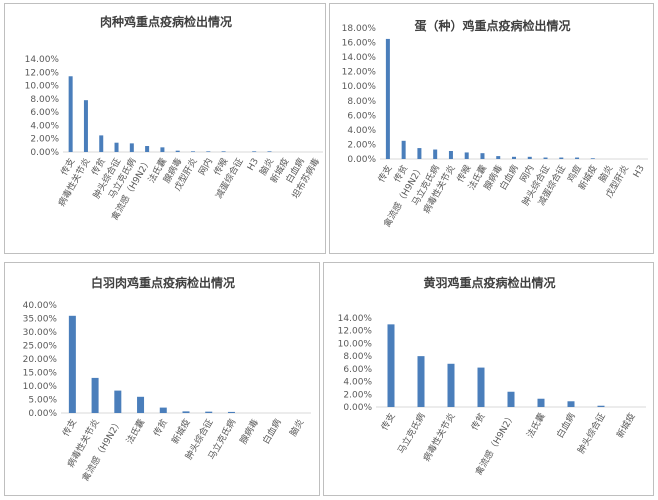  I want to click on chart-title: 黄羽鸡重点疫病检出情况, so click(489, 282).